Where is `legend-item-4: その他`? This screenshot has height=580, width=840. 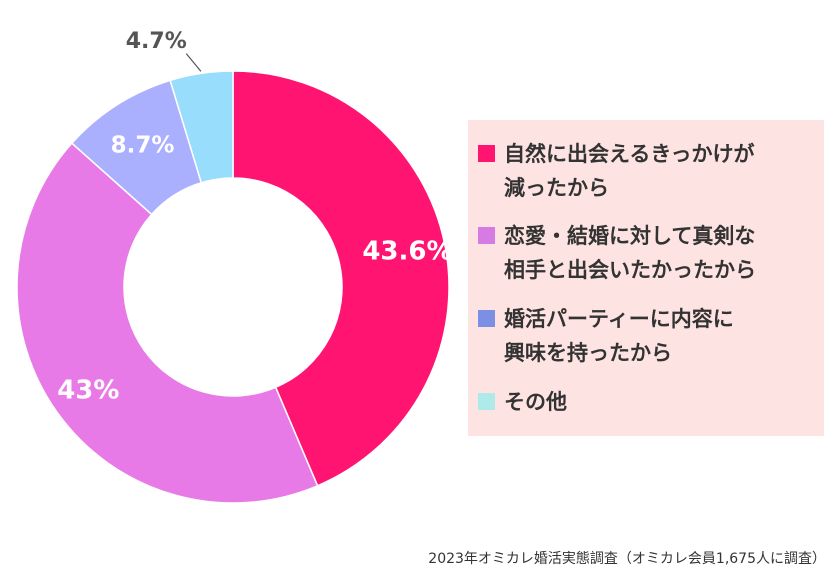 legend-item-4: その他 is located at coordinates (646, 402).